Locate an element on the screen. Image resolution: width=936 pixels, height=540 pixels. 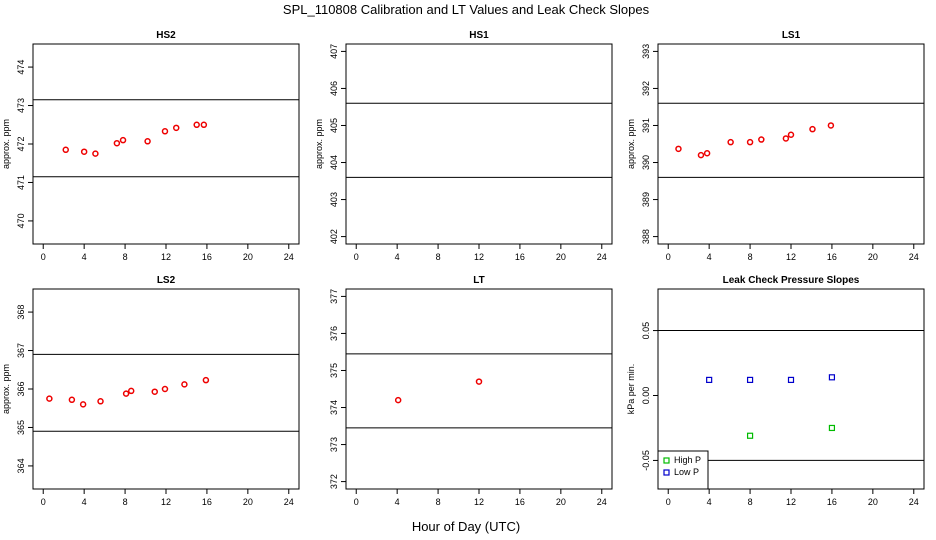
panel-title: HS1 is located at coordinates (479, 35).